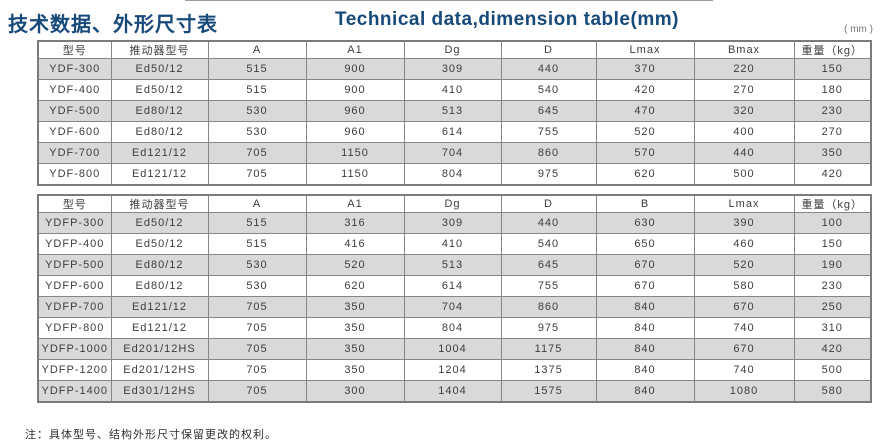  I want to click on column-header: 推动器型号, so click(159, 49).